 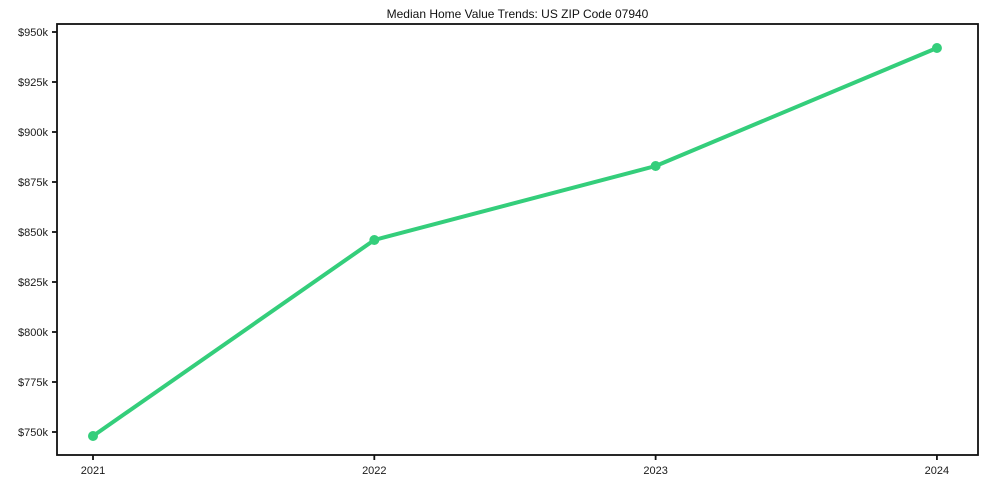 What do you see at coordinates (33, 83) in the screenshot?
I see `y-tick-label: $925k` at bounding box center [33, 83].